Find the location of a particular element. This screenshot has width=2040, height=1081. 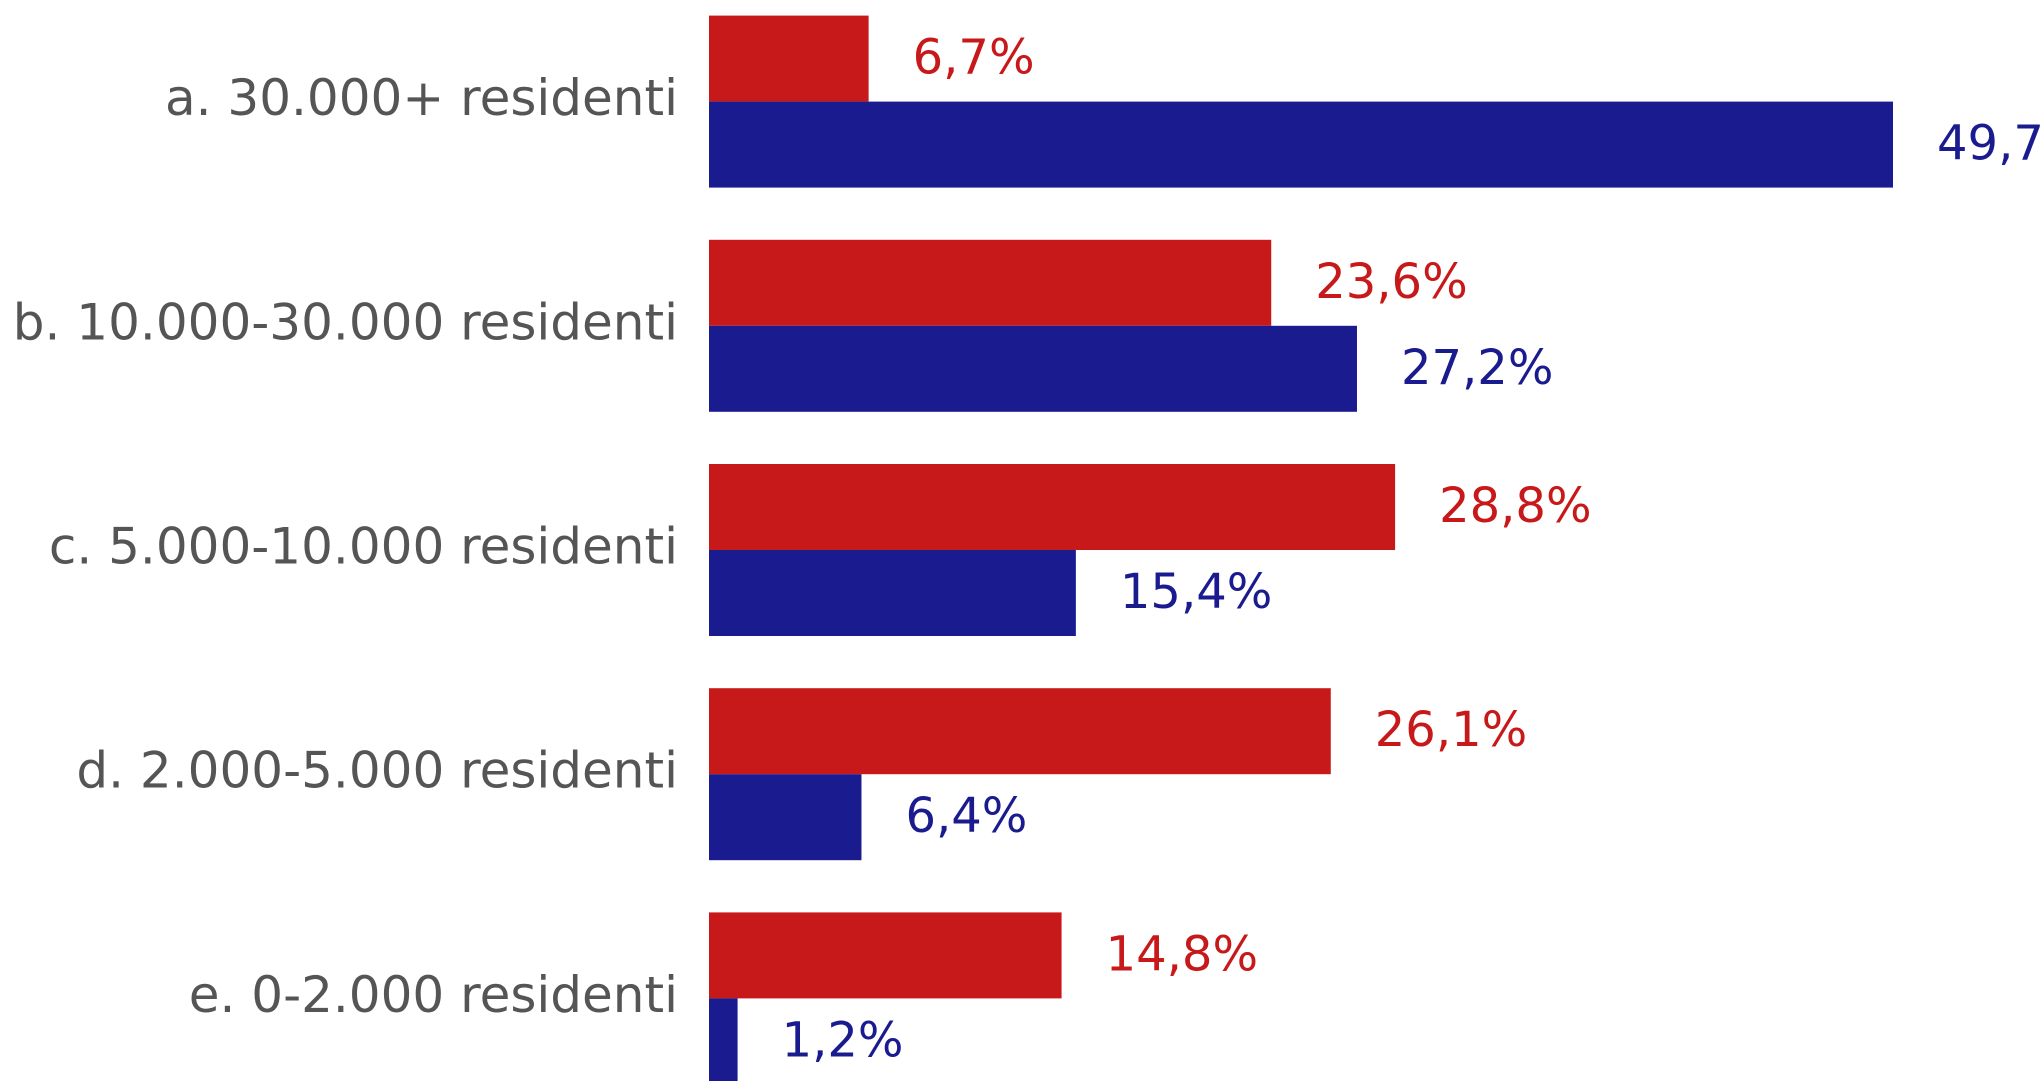

category-label: e. 0-2.000 residenti is located at coordinates (433, 995).